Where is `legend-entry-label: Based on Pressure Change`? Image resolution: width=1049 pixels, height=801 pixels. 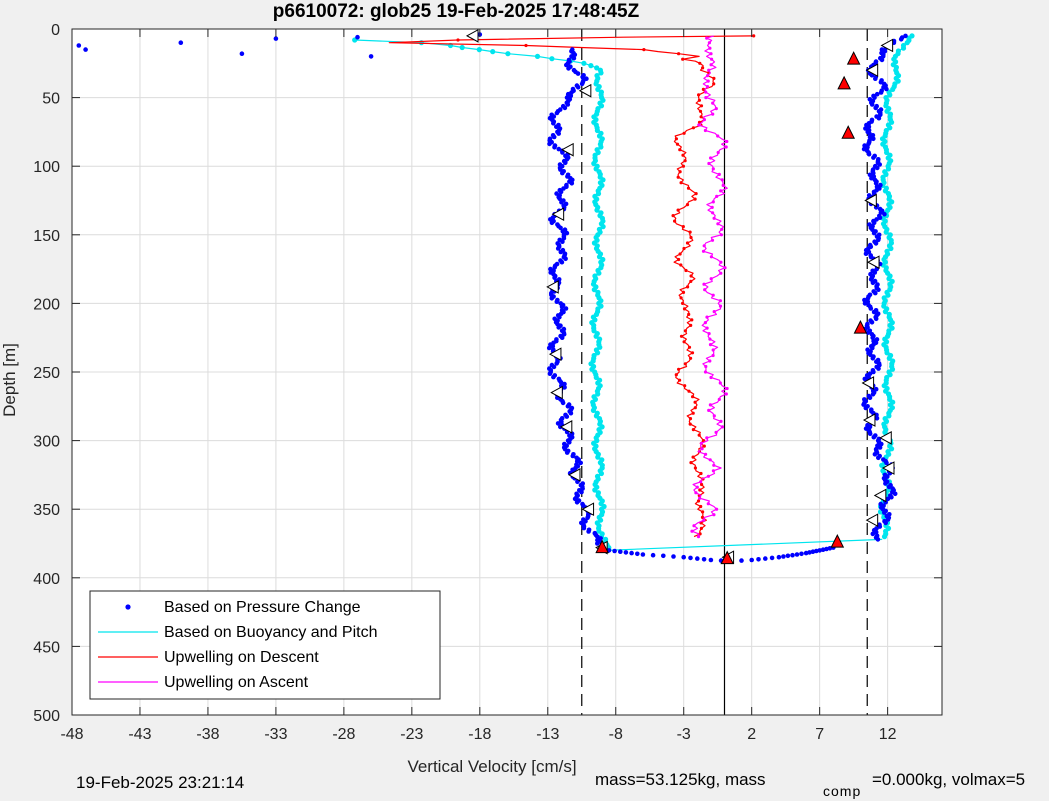 legend-entry-label: Based on Pressure Change is located at coordinates (262, 607).